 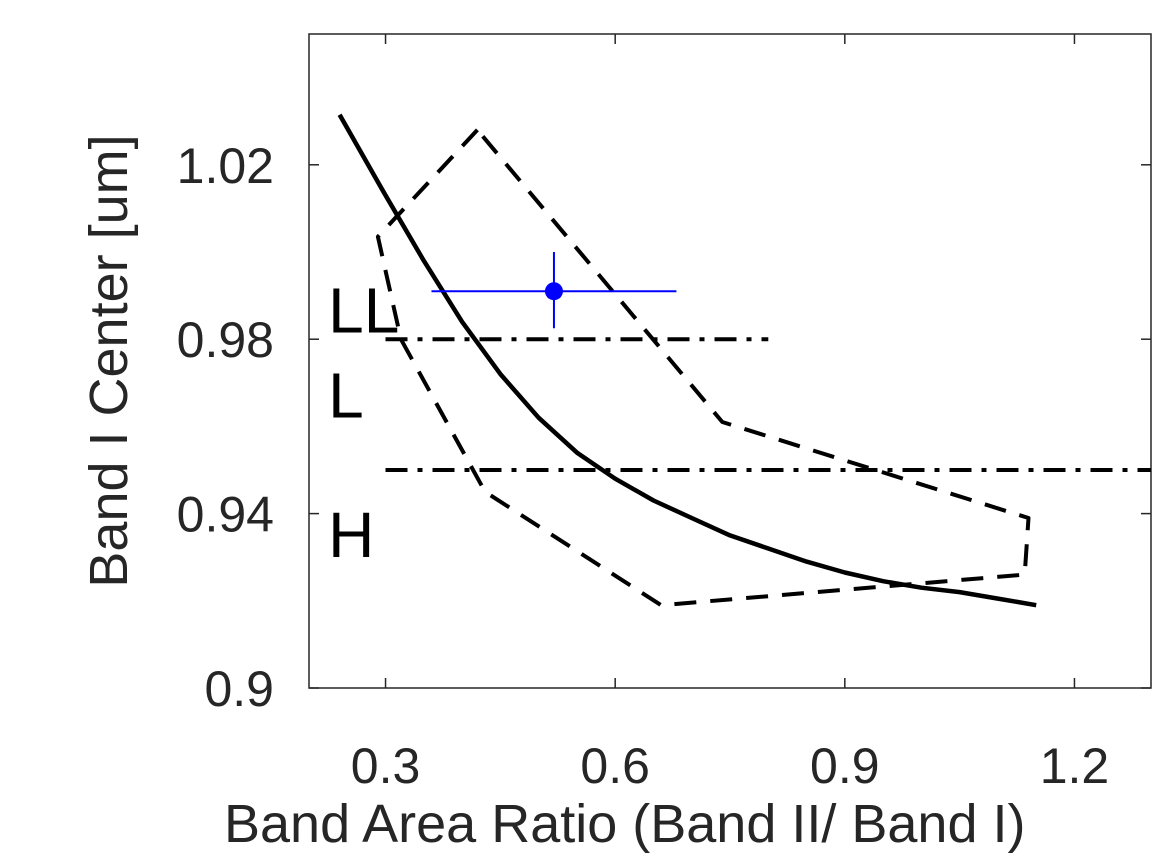 I want to click on x-tick-label: 0.3, so click(x=386, y=766).